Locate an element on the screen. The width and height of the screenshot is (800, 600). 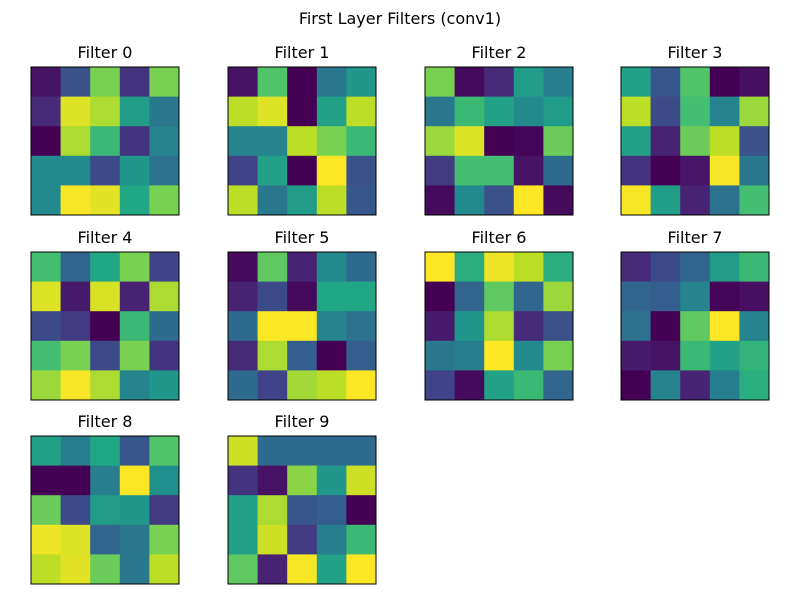
panel-title: Filter 3 is located at coordinates (695, 52).